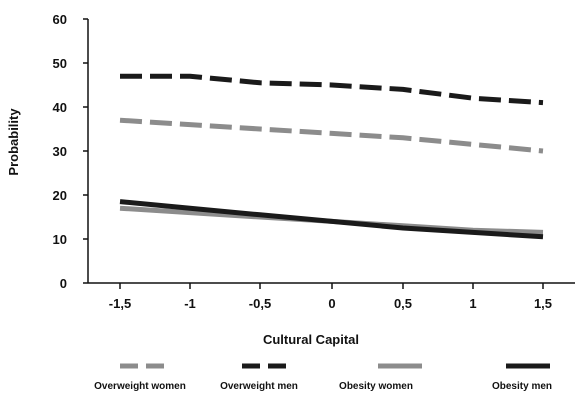 The width and height of the screenshot is (579, 396). What do you see at coordinates (60, 195) in the screenshot?
I see `y-tick-label: 20` at bounding box center [60, 195].